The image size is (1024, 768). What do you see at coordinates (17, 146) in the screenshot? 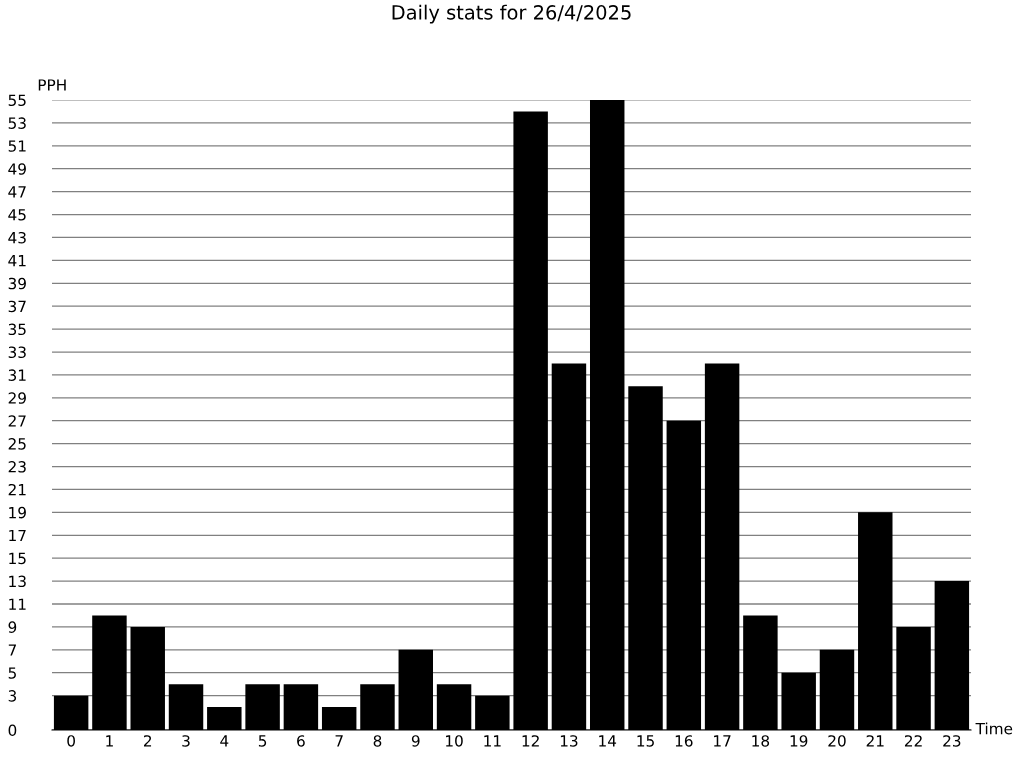
I see `y-tick-label: 51` at bounding box center [17, 146].